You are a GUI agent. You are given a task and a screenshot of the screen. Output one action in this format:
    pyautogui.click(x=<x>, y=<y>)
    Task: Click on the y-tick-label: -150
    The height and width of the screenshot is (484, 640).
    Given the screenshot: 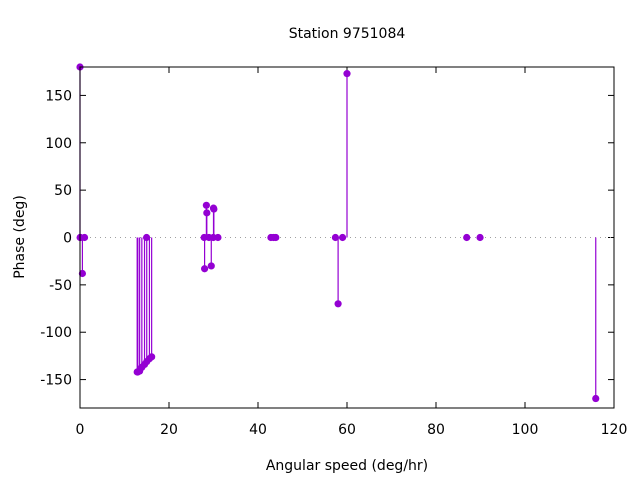 What is the action you would take?
    pyautogui.click(x=56, y=381)
    